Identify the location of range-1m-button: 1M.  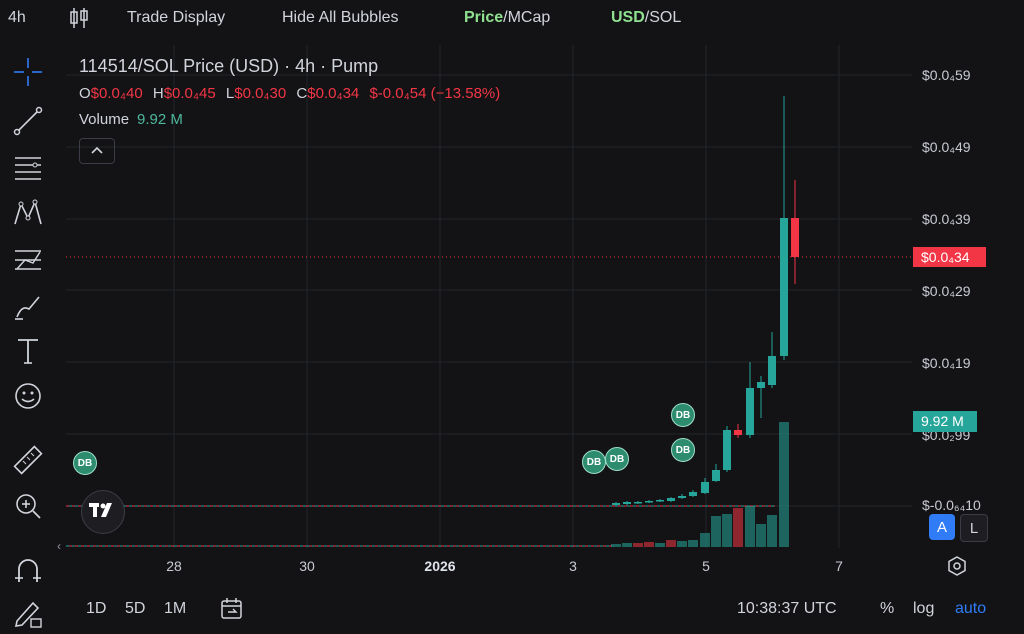
(175, 608).